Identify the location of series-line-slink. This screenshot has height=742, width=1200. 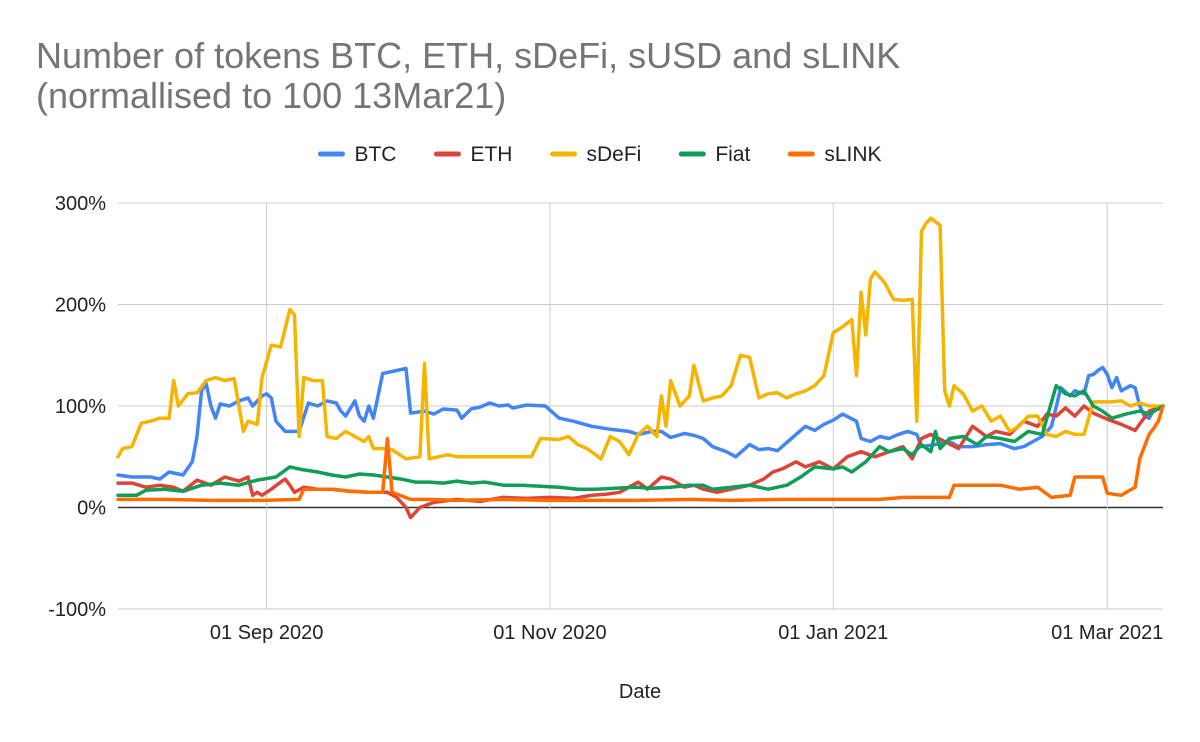
(640, 453).